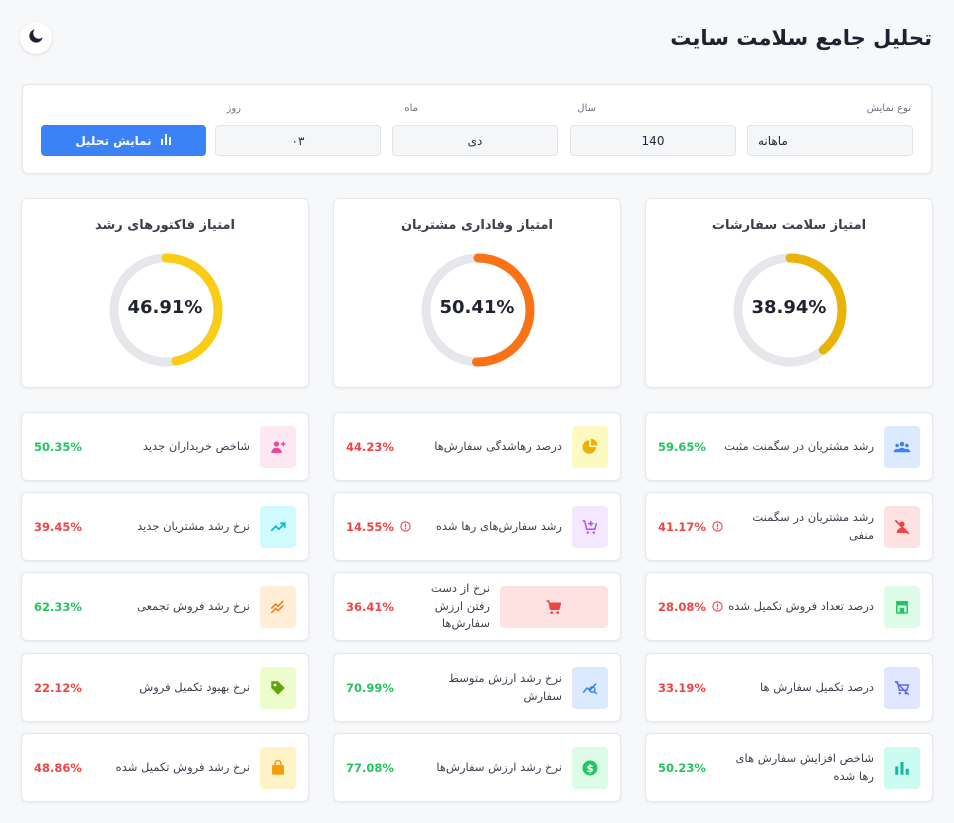 This screenshot has height=823, width=954. I want to click on display-type-field: نوع نمایش ماهانه, so click(830, 129).